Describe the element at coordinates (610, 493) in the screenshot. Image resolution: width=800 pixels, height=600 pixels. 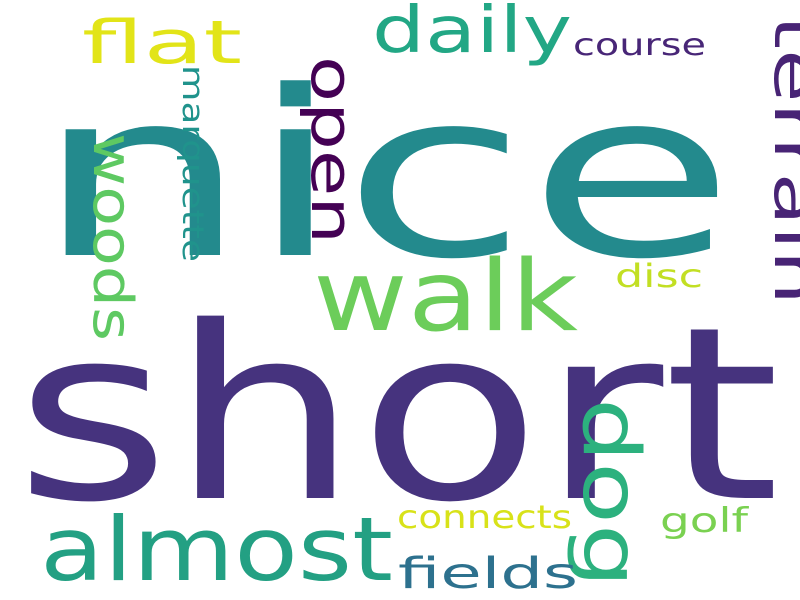
I see `word-dog: dog` at that location.